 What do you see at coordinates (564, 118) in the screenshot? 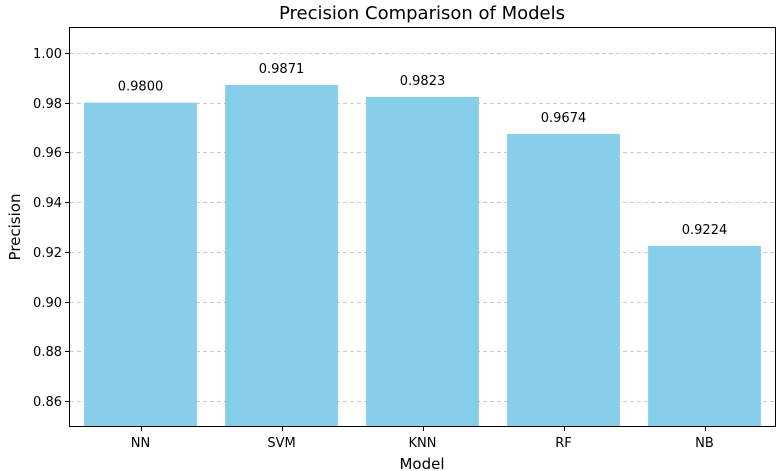
I see `data-label-rf: 0.9674` at bounding box center [564, 118].